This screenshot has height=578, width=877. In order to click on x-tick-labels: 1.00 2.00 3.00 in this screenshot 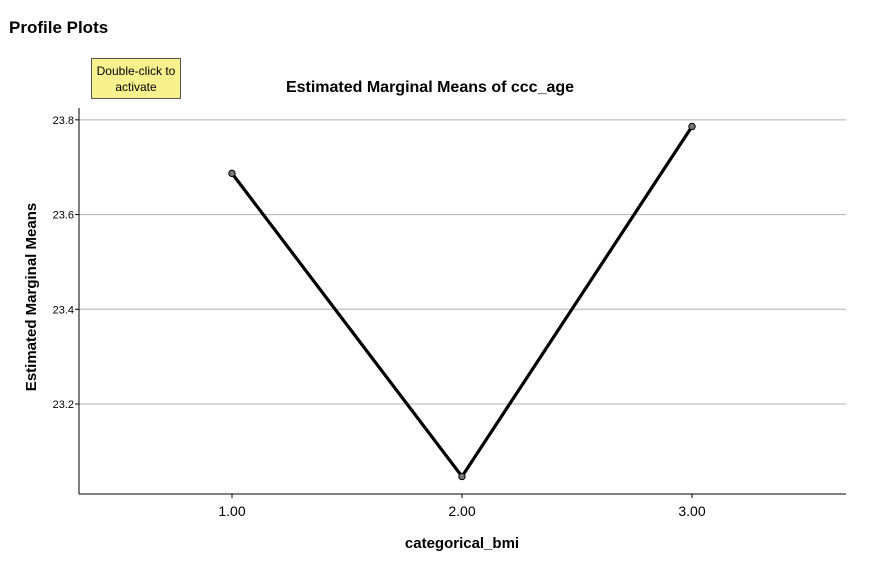, I will do `click(462, 506)`.